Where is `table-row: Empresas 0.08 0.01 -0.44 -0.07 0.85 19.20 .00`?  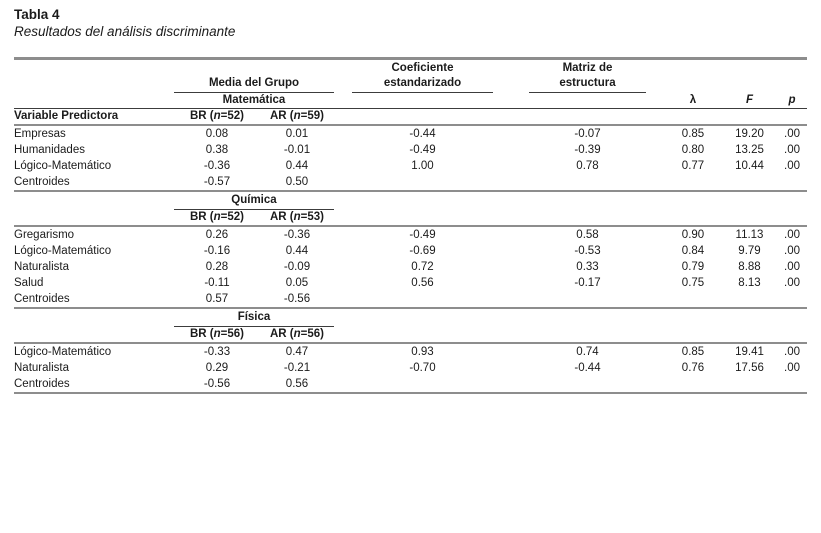 table-row: Empresas 0.08 0.01 -0.44 -0.07 0.85 19.20 .00 is located at coordinates (410, 133).